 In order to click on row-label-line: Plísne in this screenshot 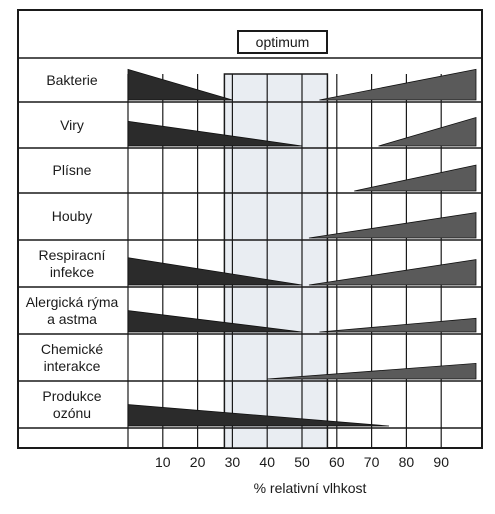, I will do `click(72, 170)`.